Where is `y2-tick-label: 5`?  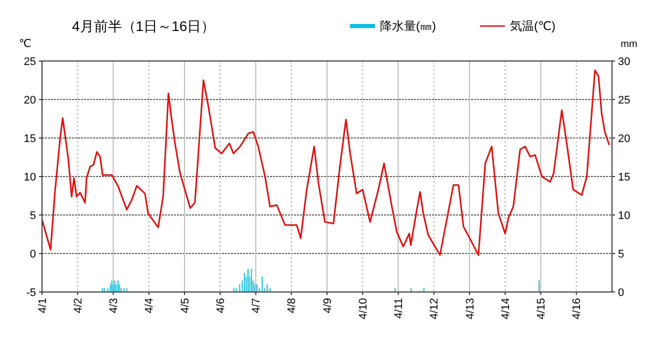
y2-tick-label: 5 is located at coordinates (621, 254).